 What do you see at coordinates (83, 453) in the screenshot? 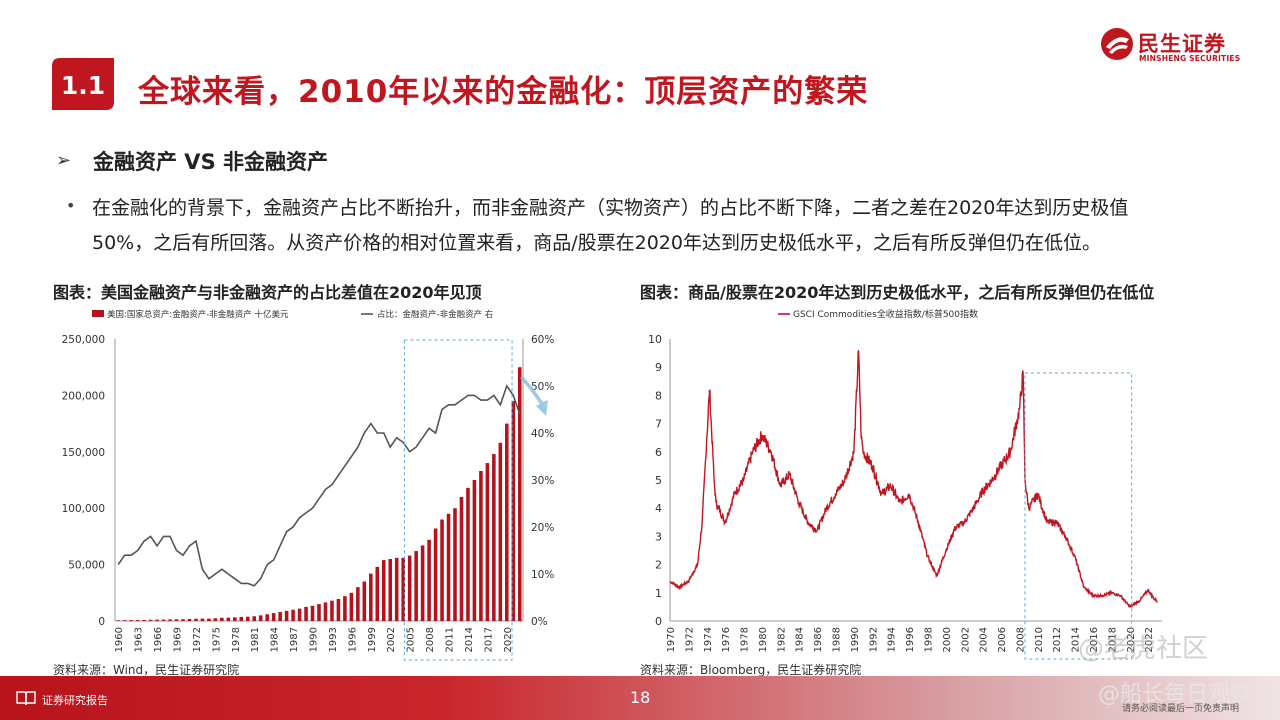
I see `left-tick-label: 150,000` at bounding box center [83, 453].